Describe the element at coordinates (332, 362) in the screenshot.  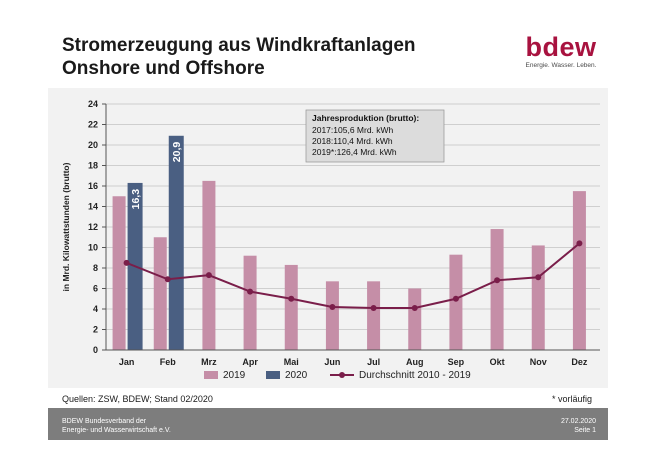
I see `x-tick-label: Jun` at that location.